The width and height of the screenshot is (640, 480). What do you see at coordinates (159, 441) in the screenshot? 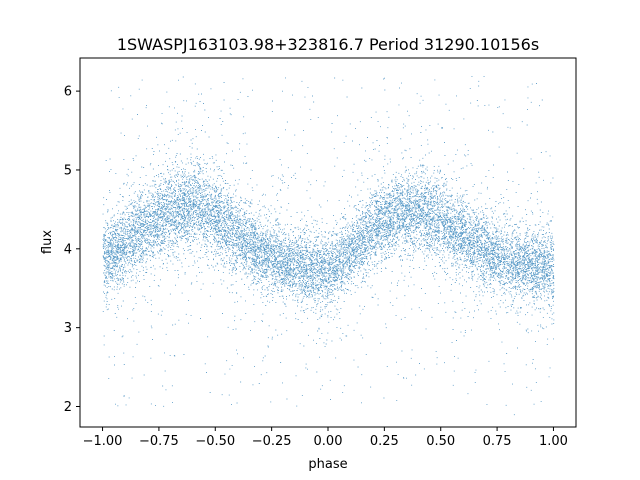
I see `x-tick-label: −0.75` at bounding box center [159, 441].